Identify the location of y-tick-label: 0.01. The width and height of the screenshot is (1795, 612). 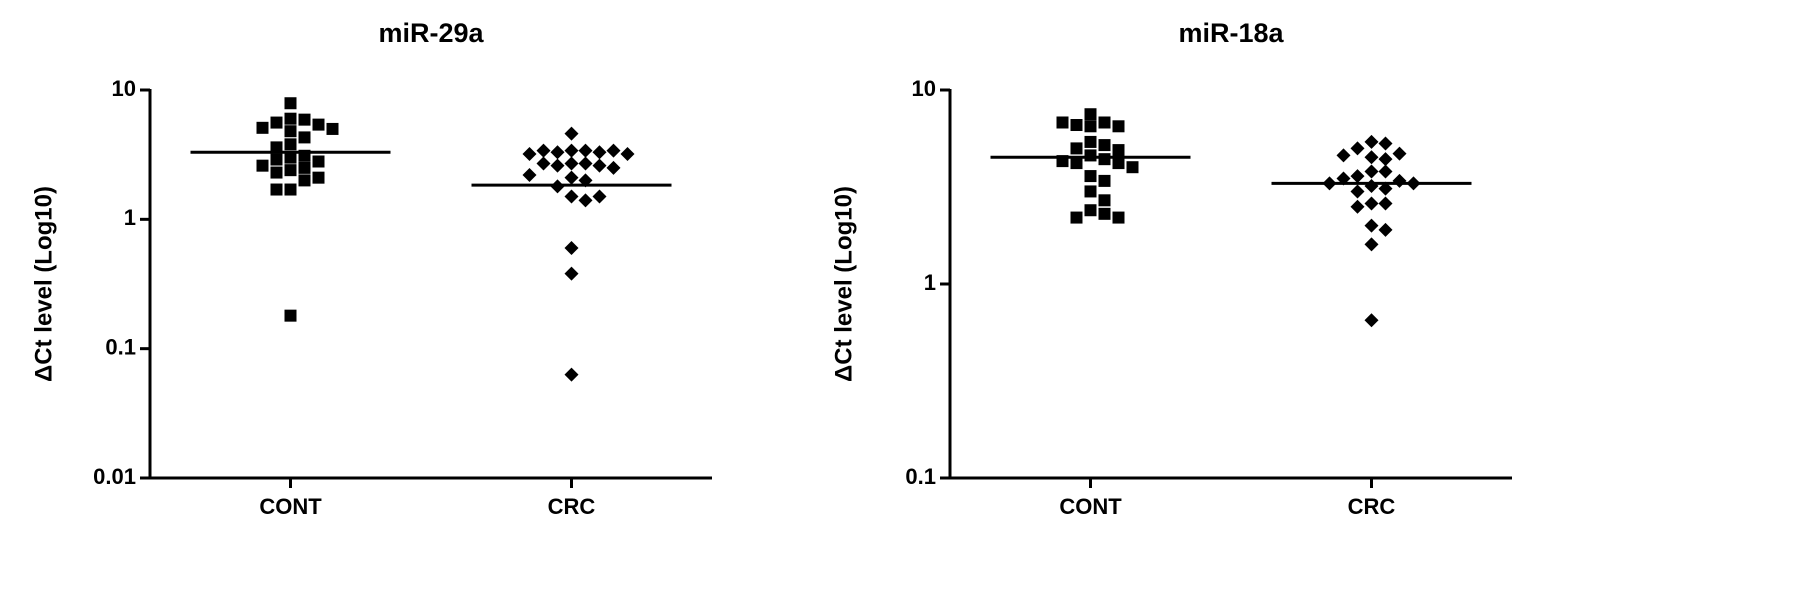
(114, 476).